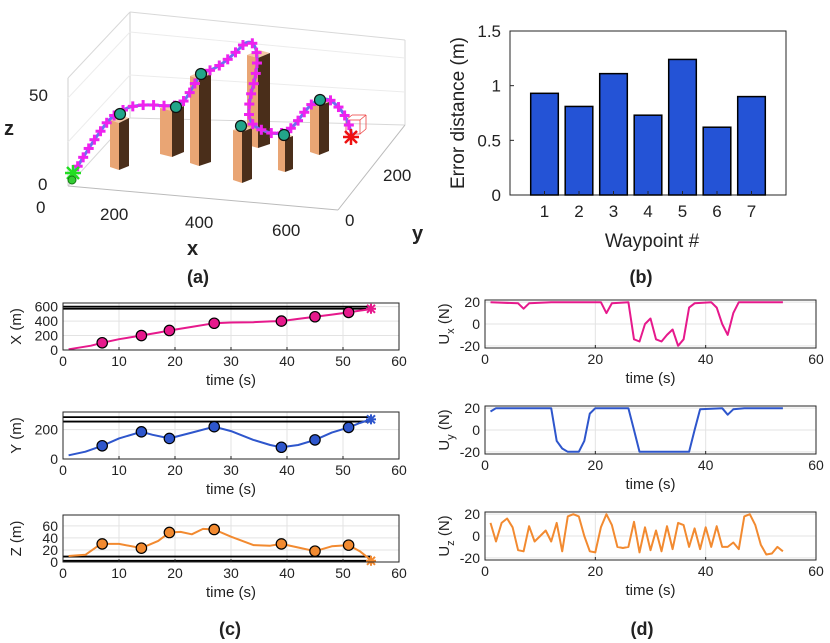 This screenshot has height=643, width=830. What do you see at coordinates (489, 31) in the screenshot?
I see `b-ytick-label: 1.5` at bounding box center [489, 31].